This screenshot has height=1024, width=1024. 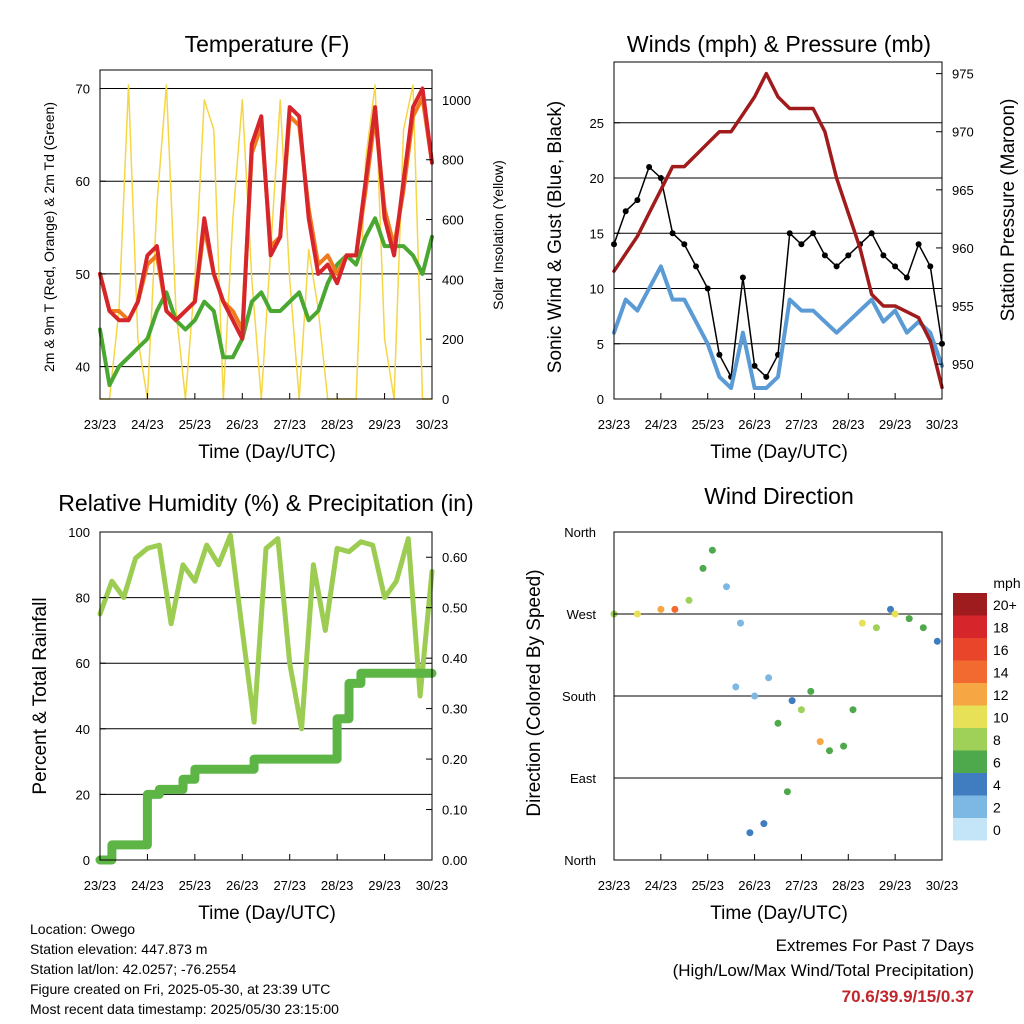 What do you see at coordinates (580, 860) in the screenshot?
I see `y-tick-label: North` at bounding box center [580, 860].